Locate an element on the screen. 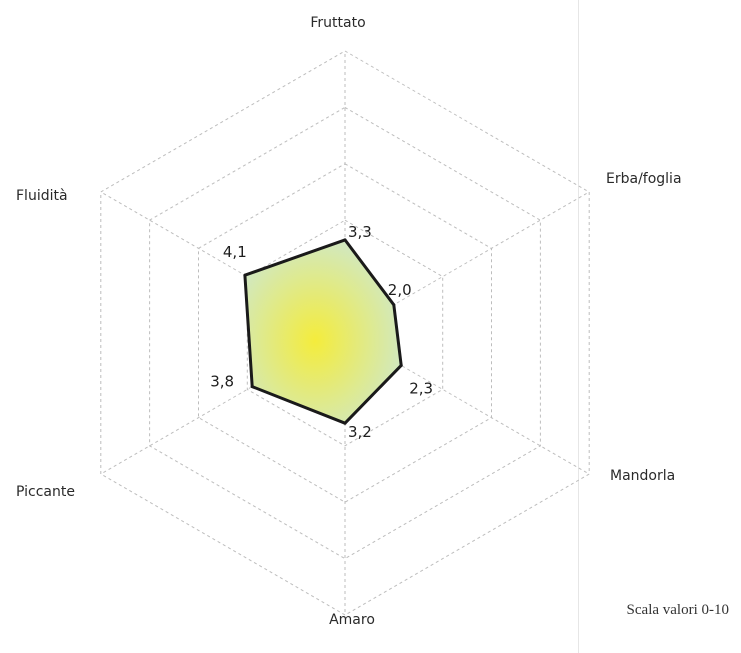 The width and height of the screenshot is (741, 653). axis-label-piccante: Piccante is located at coordinates (45, 492).